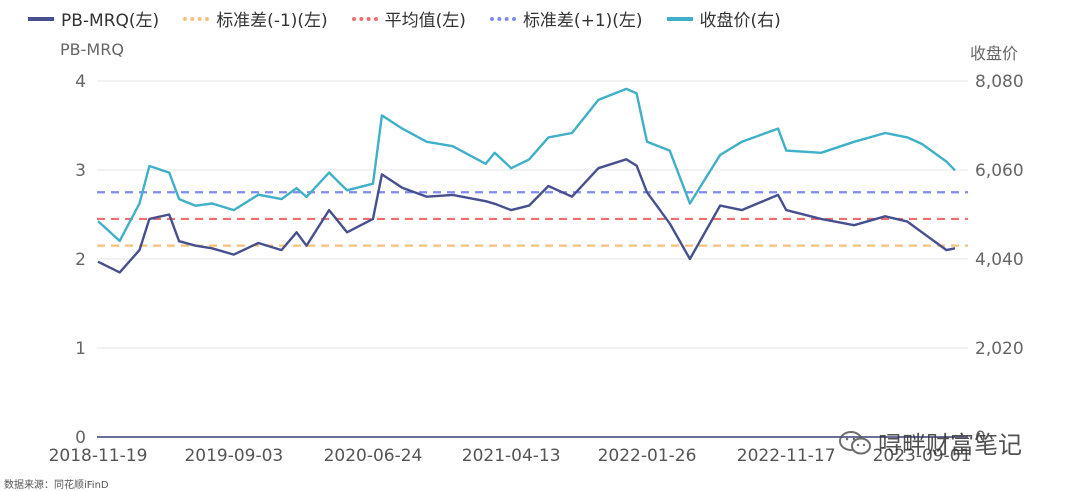 This screenshot has height=491, width=1080. What do you see at coordinates (196, 18) in the screenshot?
I see `legend-swatch-std-minus` at bounding box center [196, 18].